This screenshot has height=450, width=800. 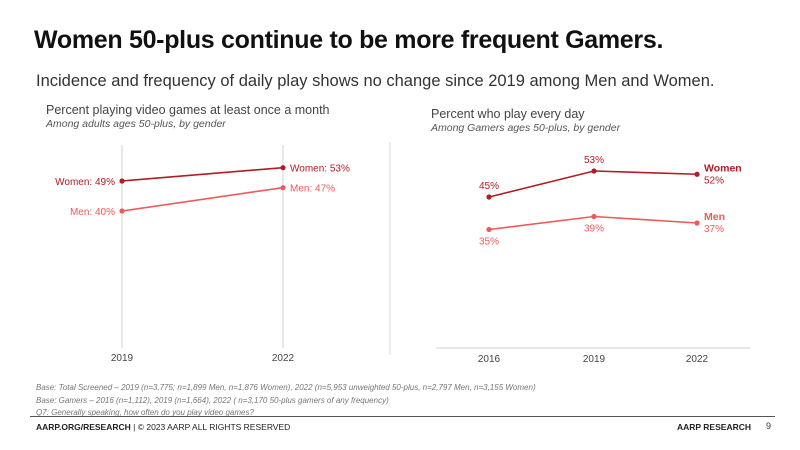 I want to click on legend-label-men: Men, so click(x=714, y=217).